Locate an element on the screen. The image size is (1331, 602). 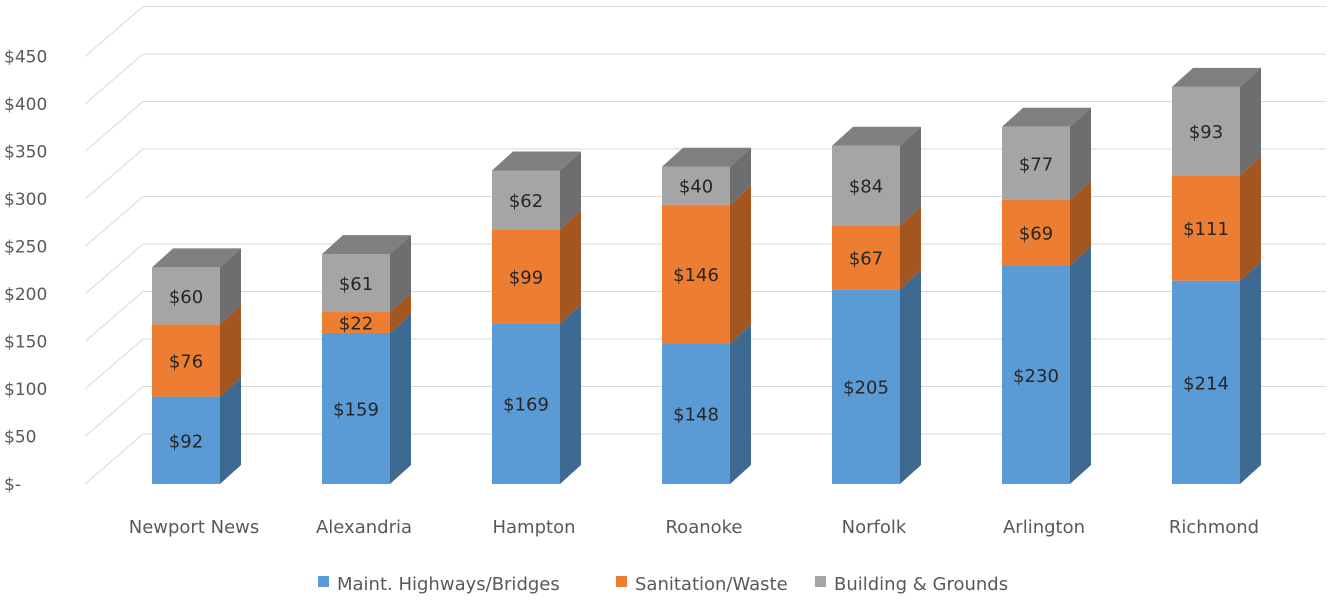
legend-item: Sanitation/Waste is located at coordinates (702, 584).